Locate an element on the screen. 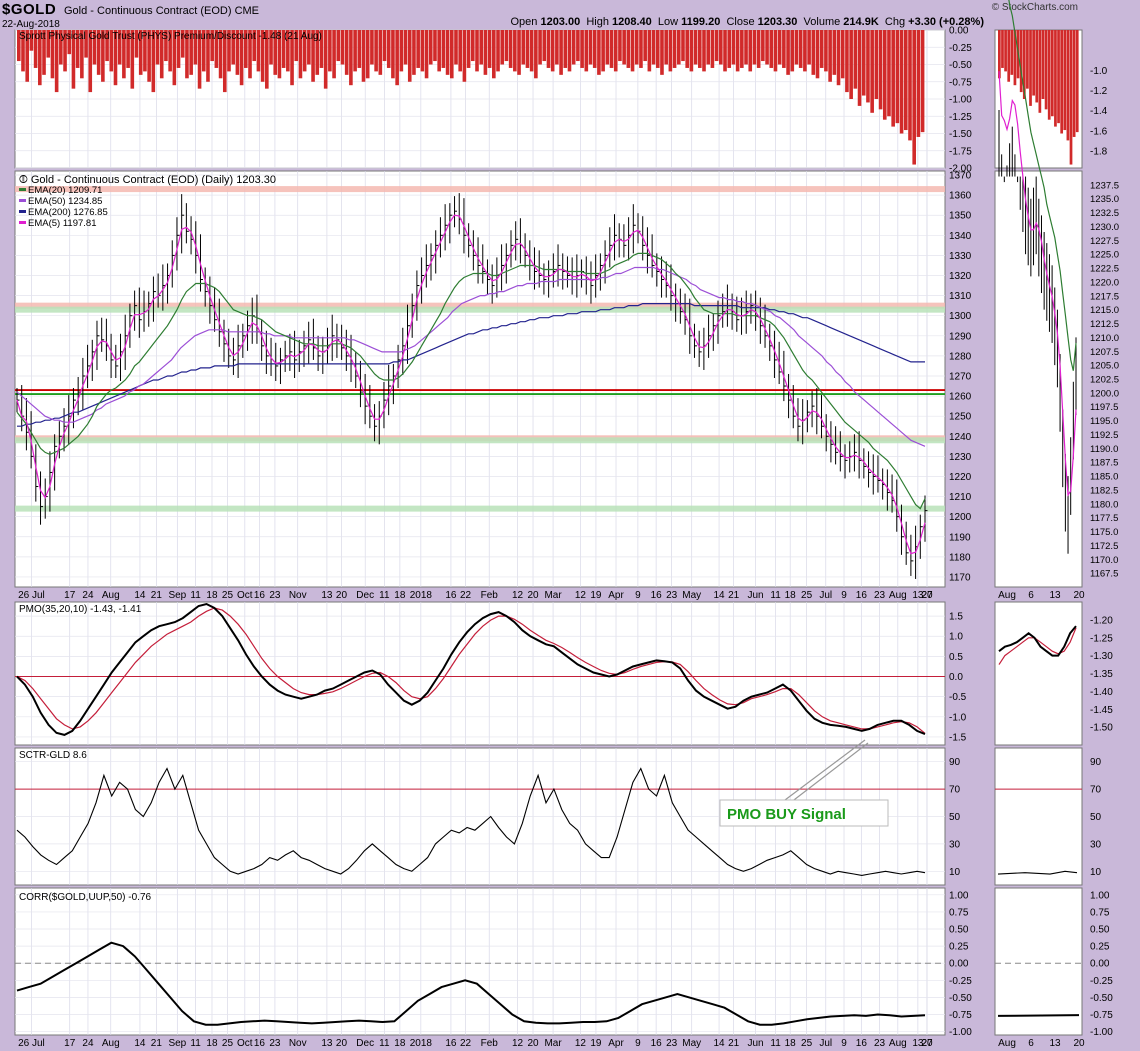  x-axis-label: Nov is located at coordinates (298, 595).